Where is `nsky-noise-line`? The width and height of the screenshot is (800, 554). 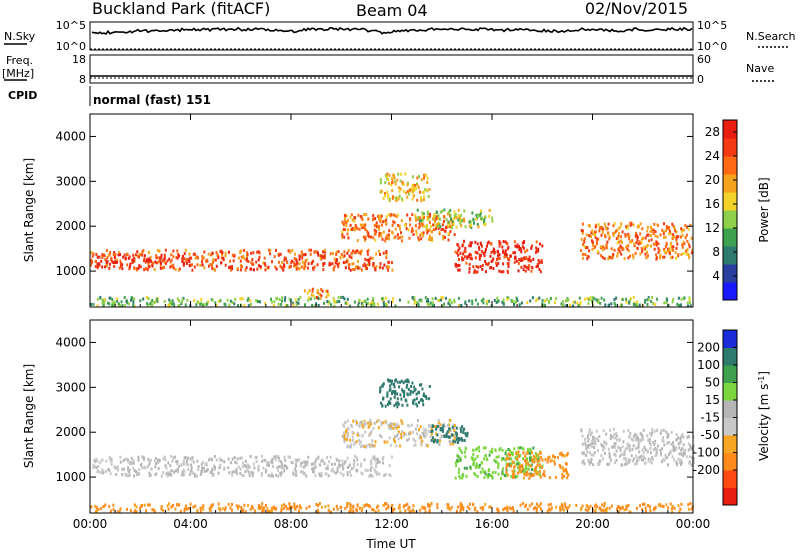 nsky-noise-line is located at coordinates (392, 30).